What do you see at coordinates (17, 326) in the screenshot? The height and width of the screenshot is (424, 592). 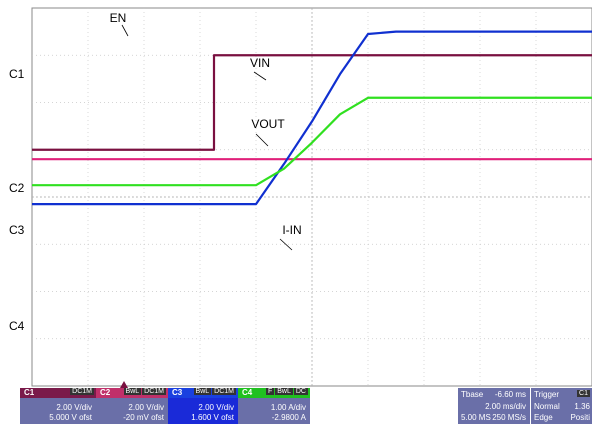 I see `channel-marker-4: C4` at bounding box center [17, 326].